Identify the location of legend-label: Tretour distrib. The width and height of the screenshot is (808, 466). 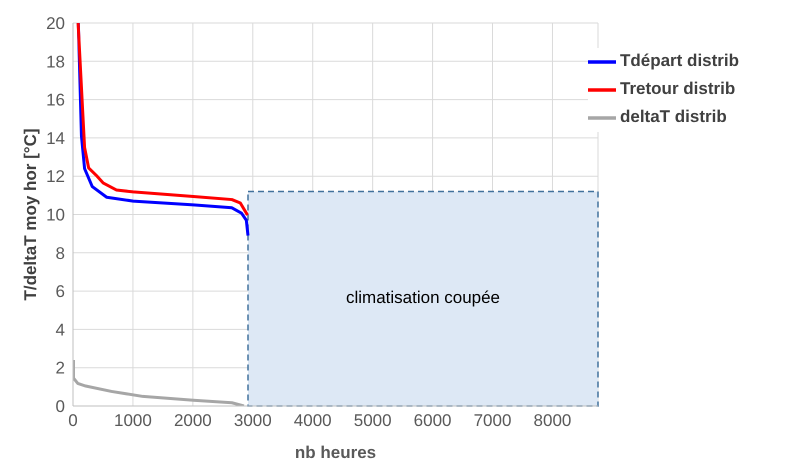
(678, 88).